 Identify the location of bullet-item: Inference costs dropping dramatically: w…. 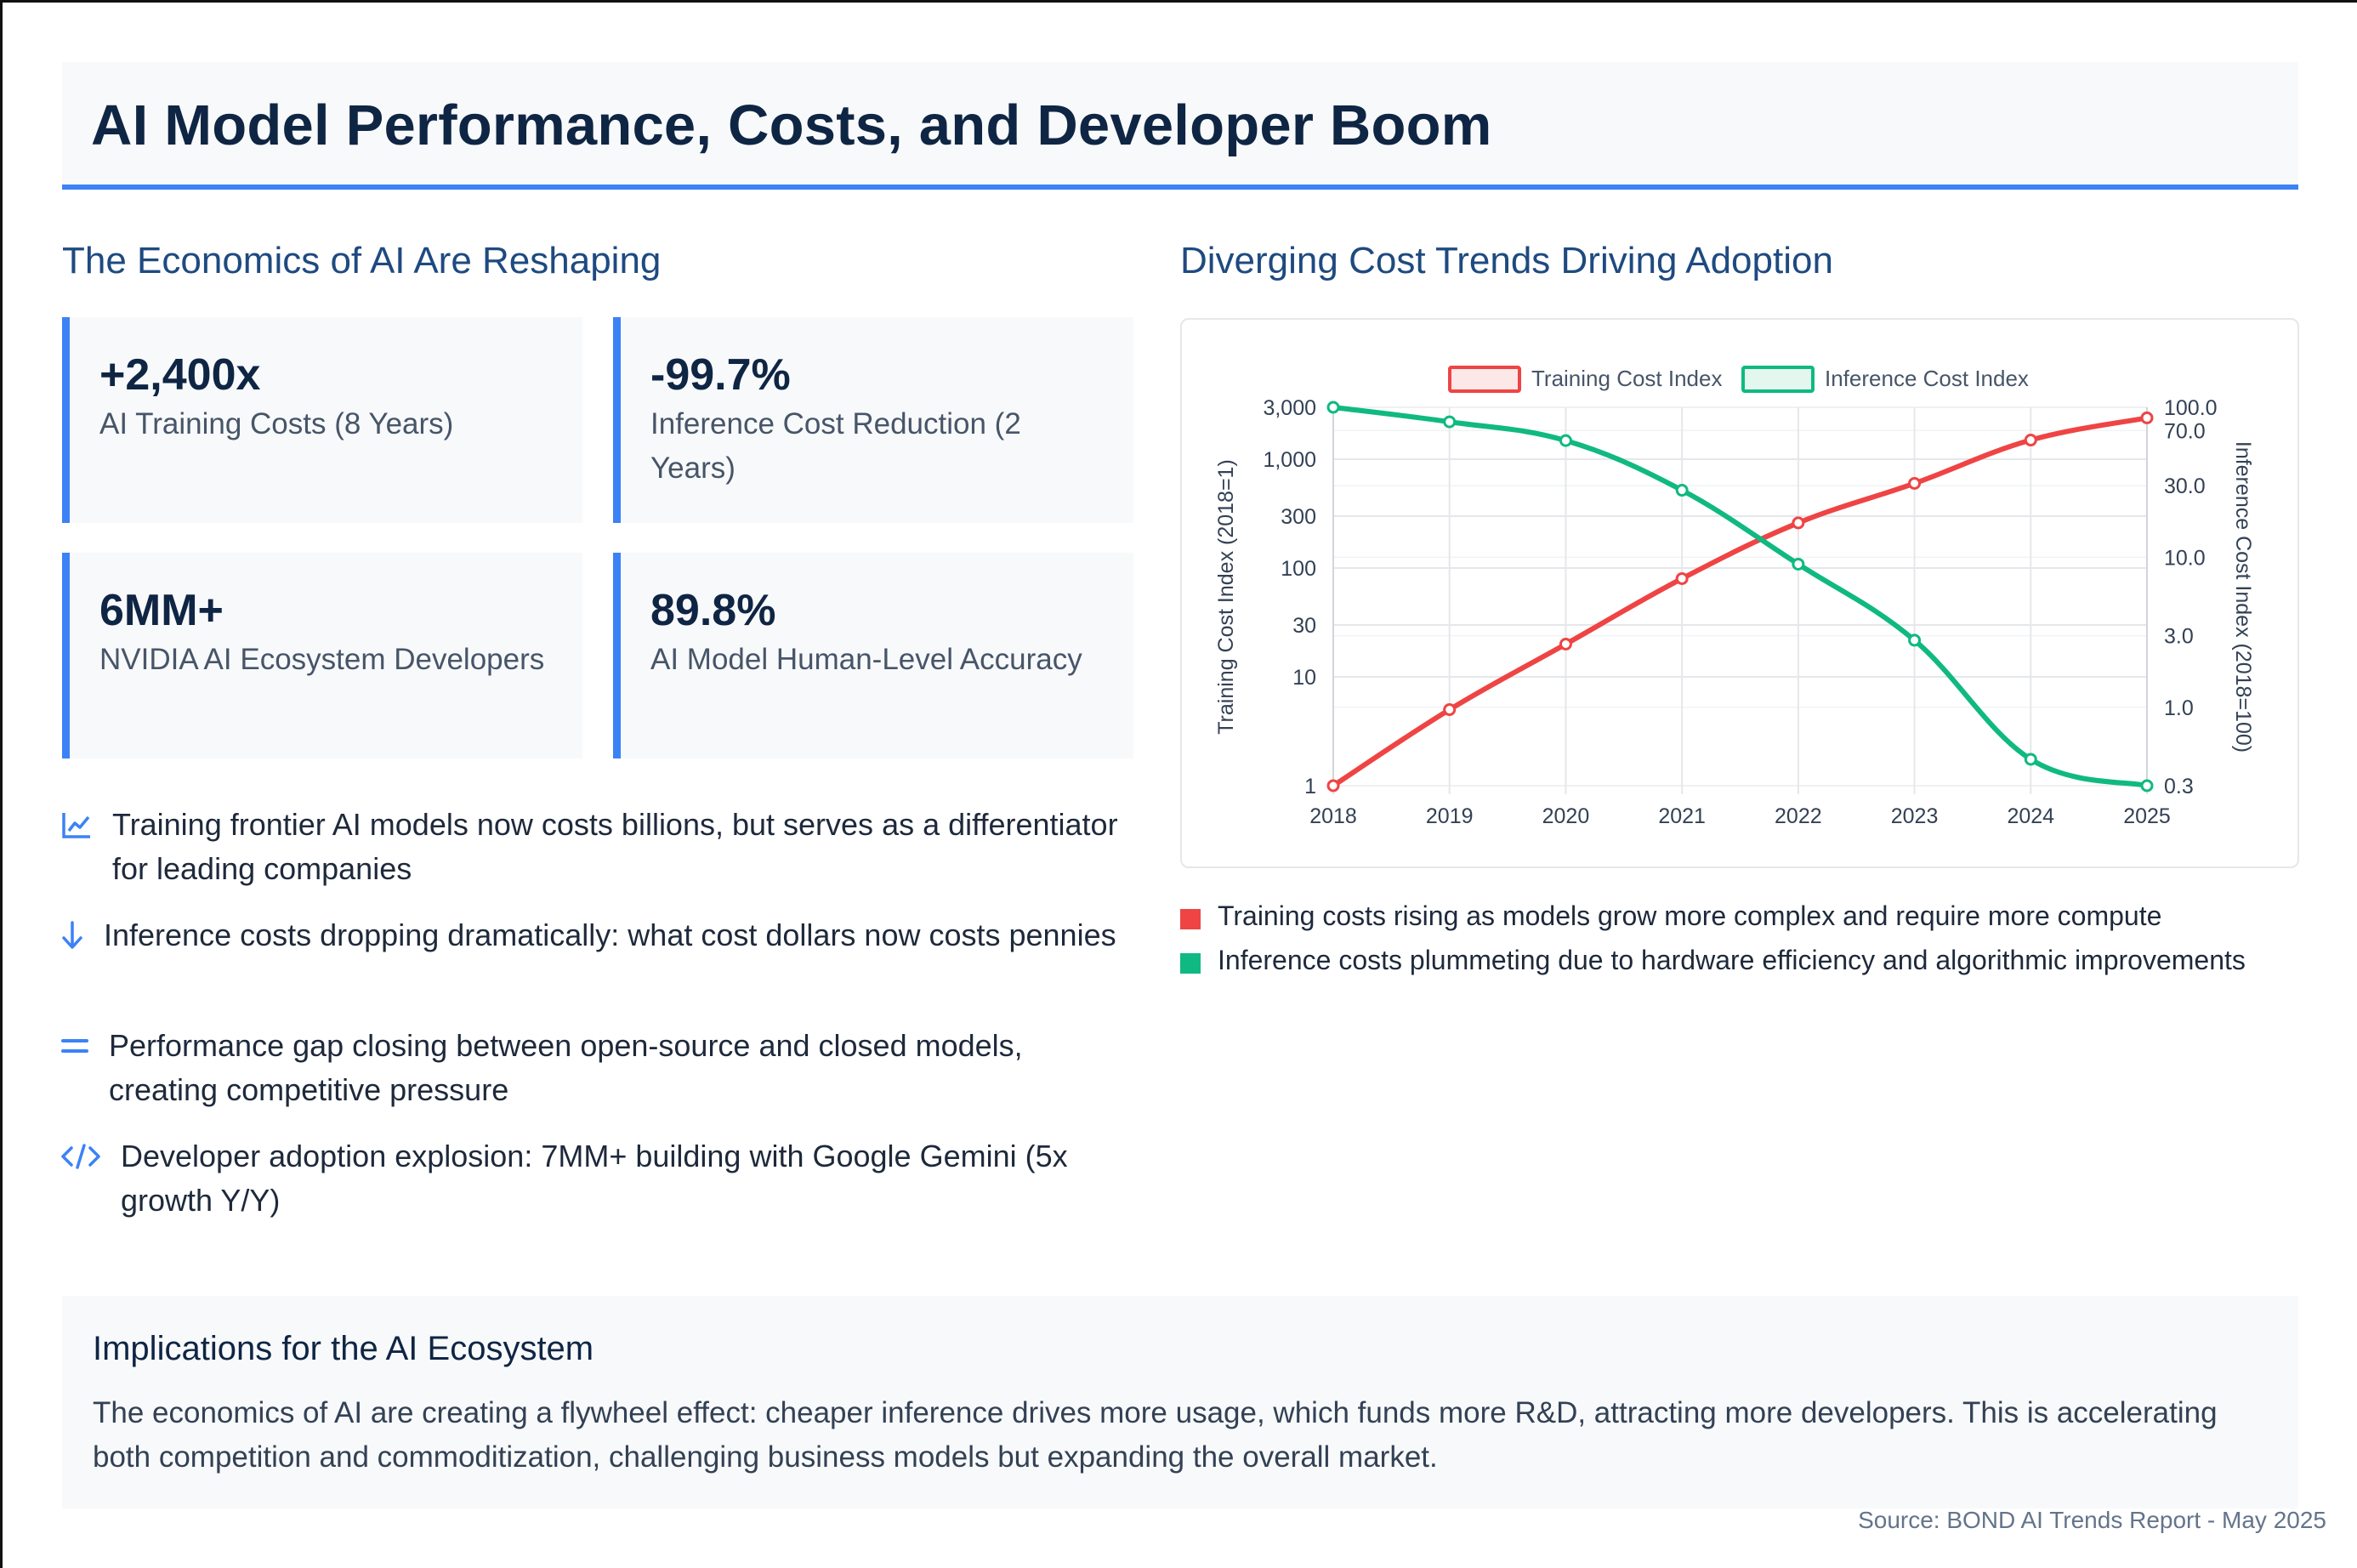
(596, 935).